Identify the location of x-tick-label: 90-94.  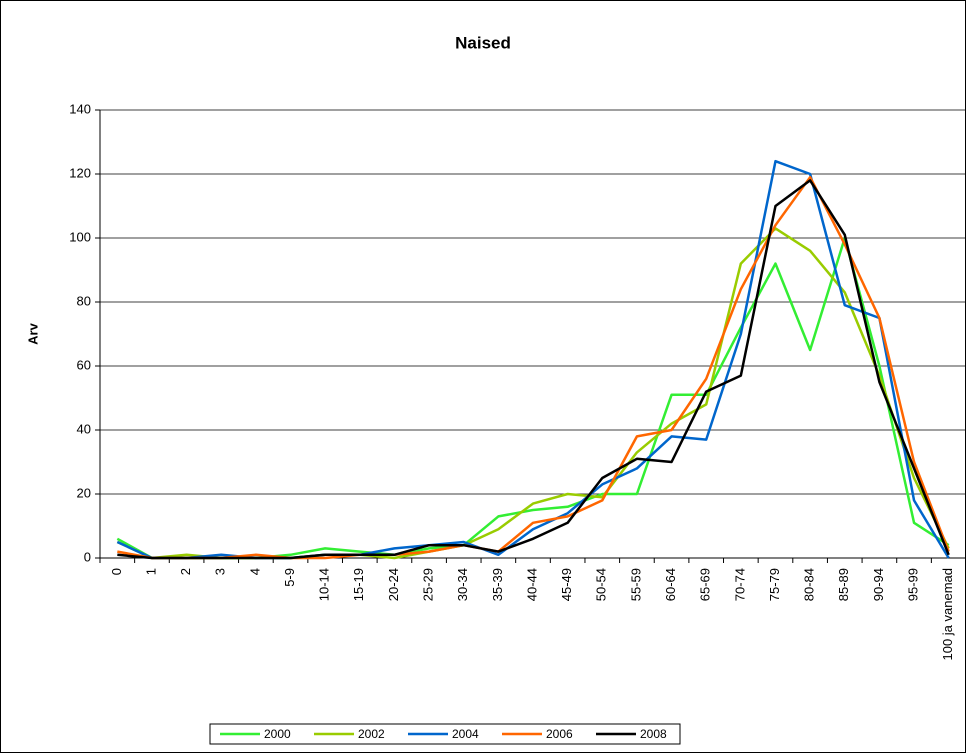
(878, 584).